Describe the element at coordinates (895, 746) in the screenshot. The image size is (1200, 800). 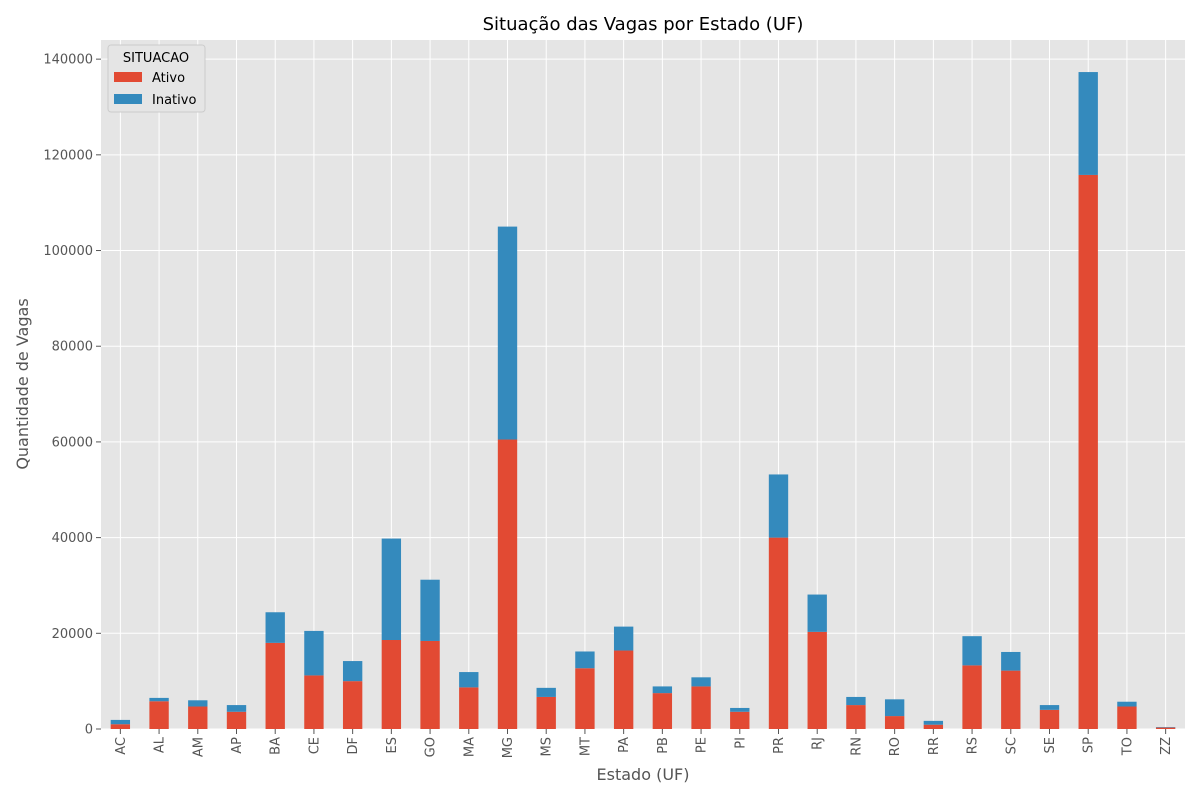
I see `x-tick-label-ro: RO` at that location.